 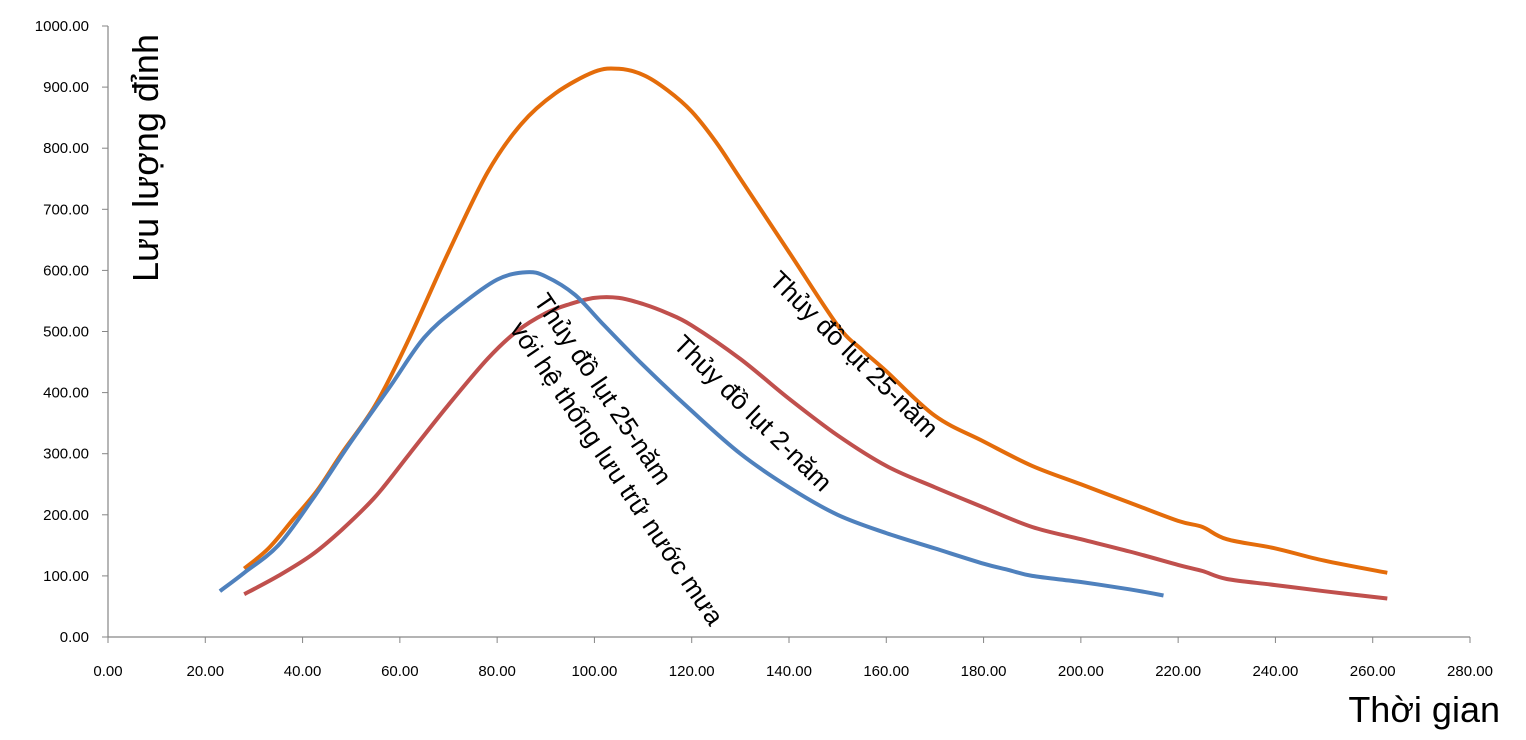 I want to click on x-axis-title: Thời gian, so click(x=1424, y=709).